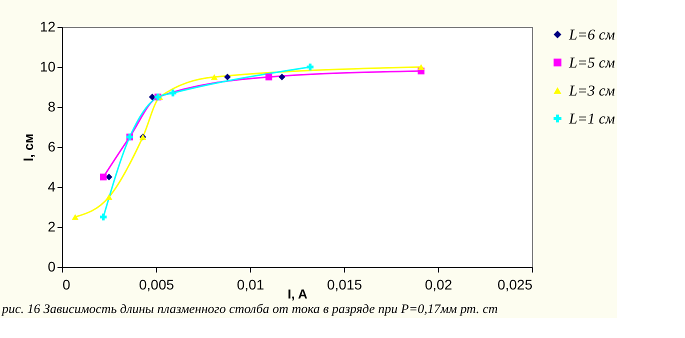 This screenshot has height=338, width=685. Describe the element at coordinates (28, 148) in the screenshot. I see `y-axis-title: l, см` at that location.